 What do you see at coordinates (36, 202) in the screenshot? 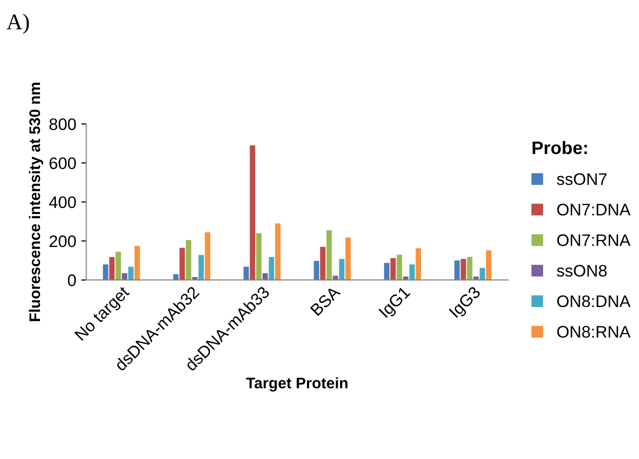
I see `y-axis-title: Fluorescence intensity at 530 nm` at bounding box center [36, 202].